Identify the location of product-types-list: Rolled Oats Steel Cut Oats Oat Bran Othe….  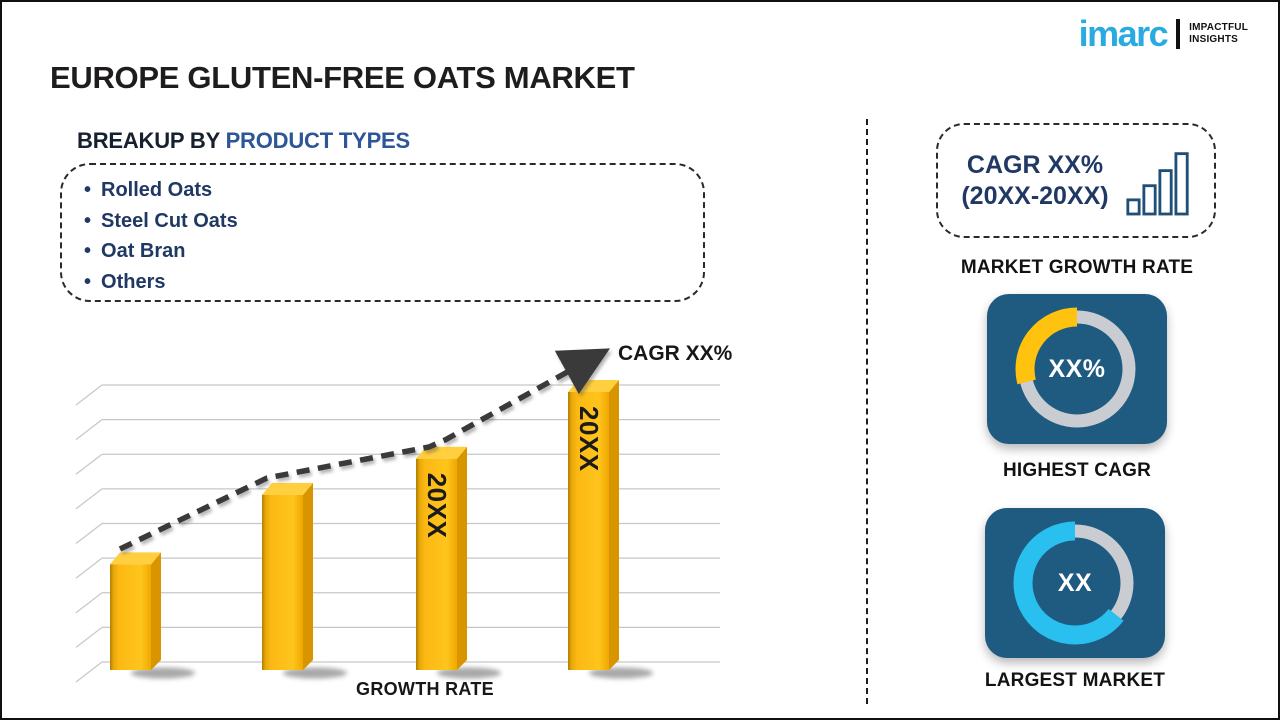
(393, 236).